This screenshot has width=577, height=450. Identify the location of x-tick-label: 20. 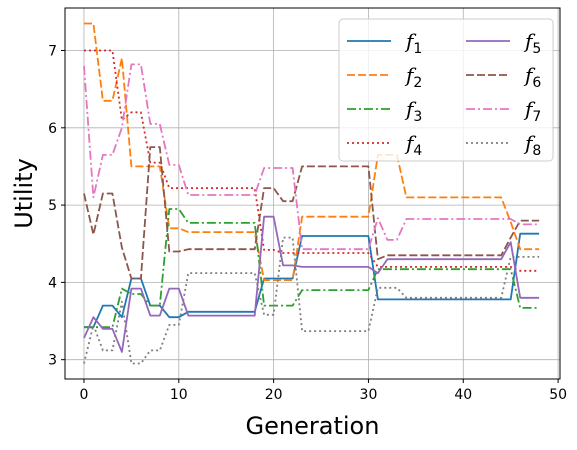
(274, 395).